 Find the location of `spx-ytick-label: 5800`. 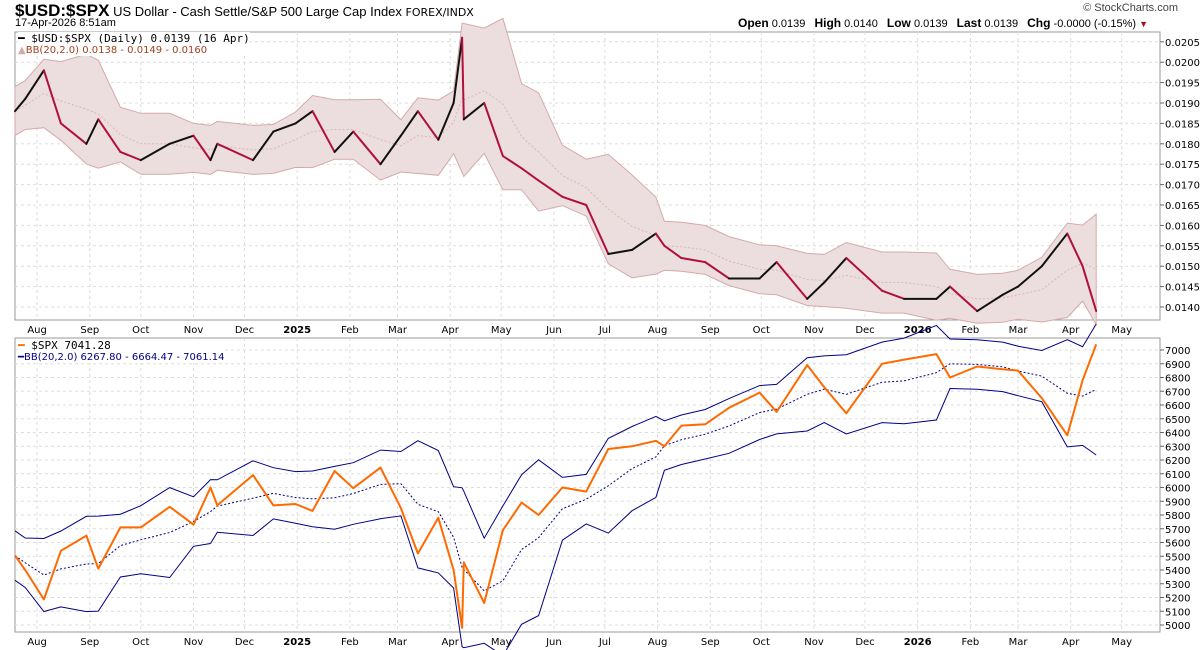

spx-ytick-label: 5800 is located at coordinates (1177, 516).